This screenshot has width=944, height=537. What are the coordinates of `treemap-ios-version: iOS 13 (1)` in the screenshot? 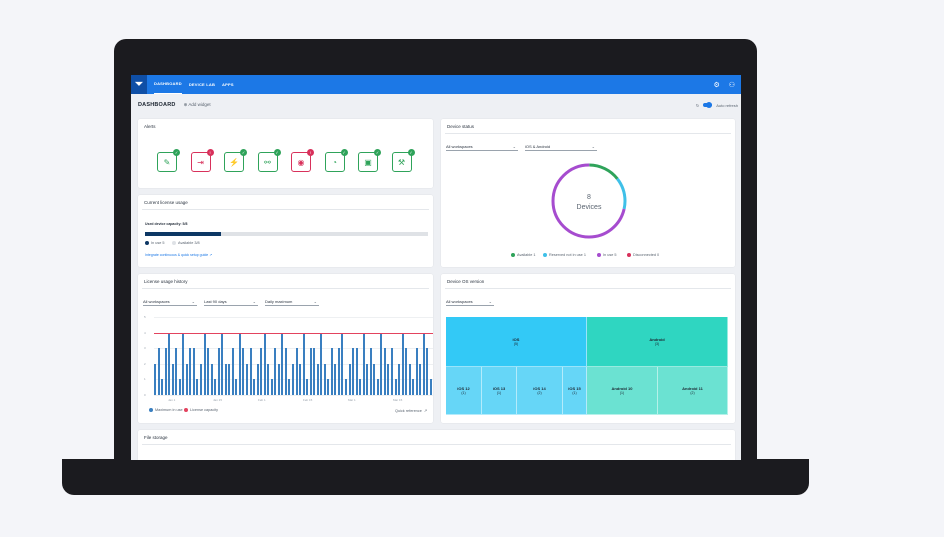 It's located at (499, 391).